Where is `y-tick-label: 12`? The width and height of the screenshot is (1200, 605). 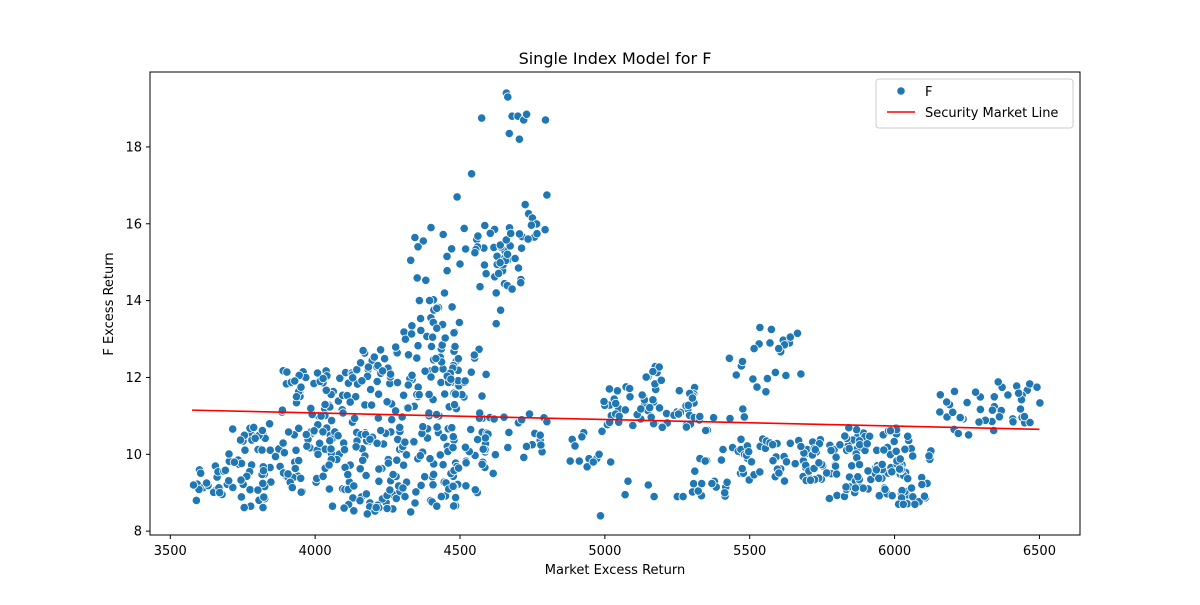
y-tick-label: 12 is located at coordinates (133, 378).